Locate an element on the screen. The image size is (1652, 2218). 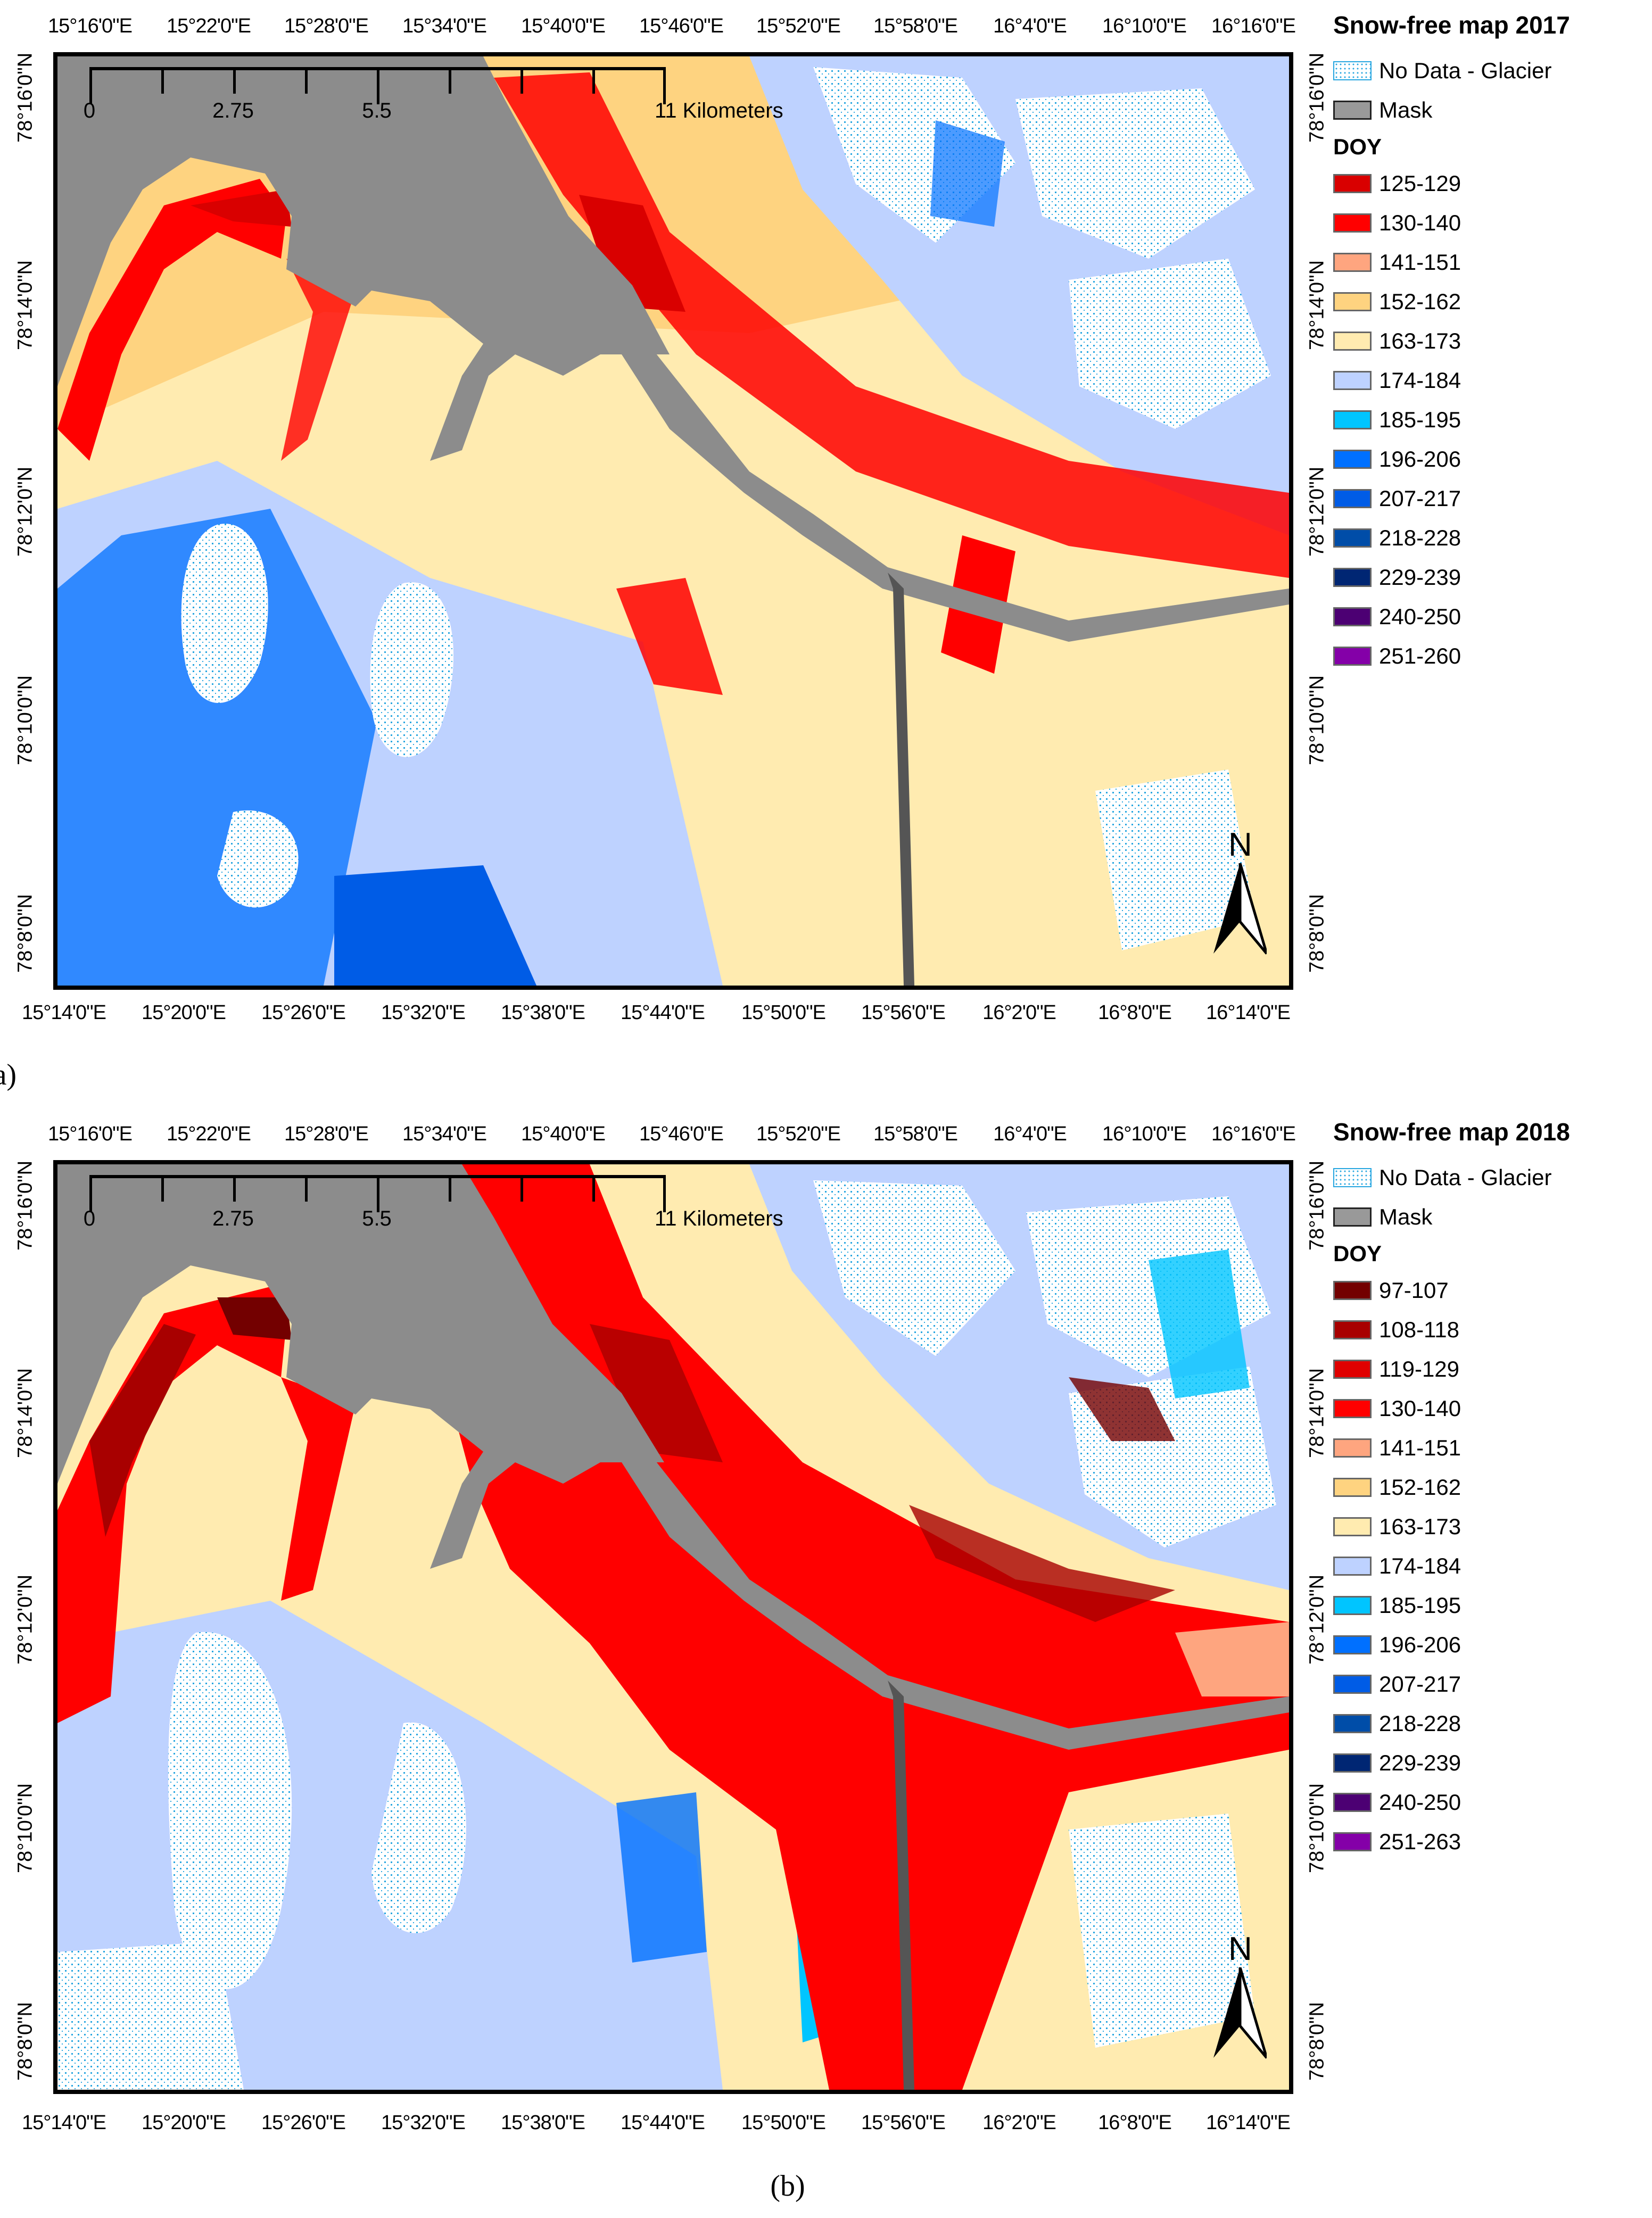
lon-label: 15°26'0"E is located at coordinates (303, 1013).